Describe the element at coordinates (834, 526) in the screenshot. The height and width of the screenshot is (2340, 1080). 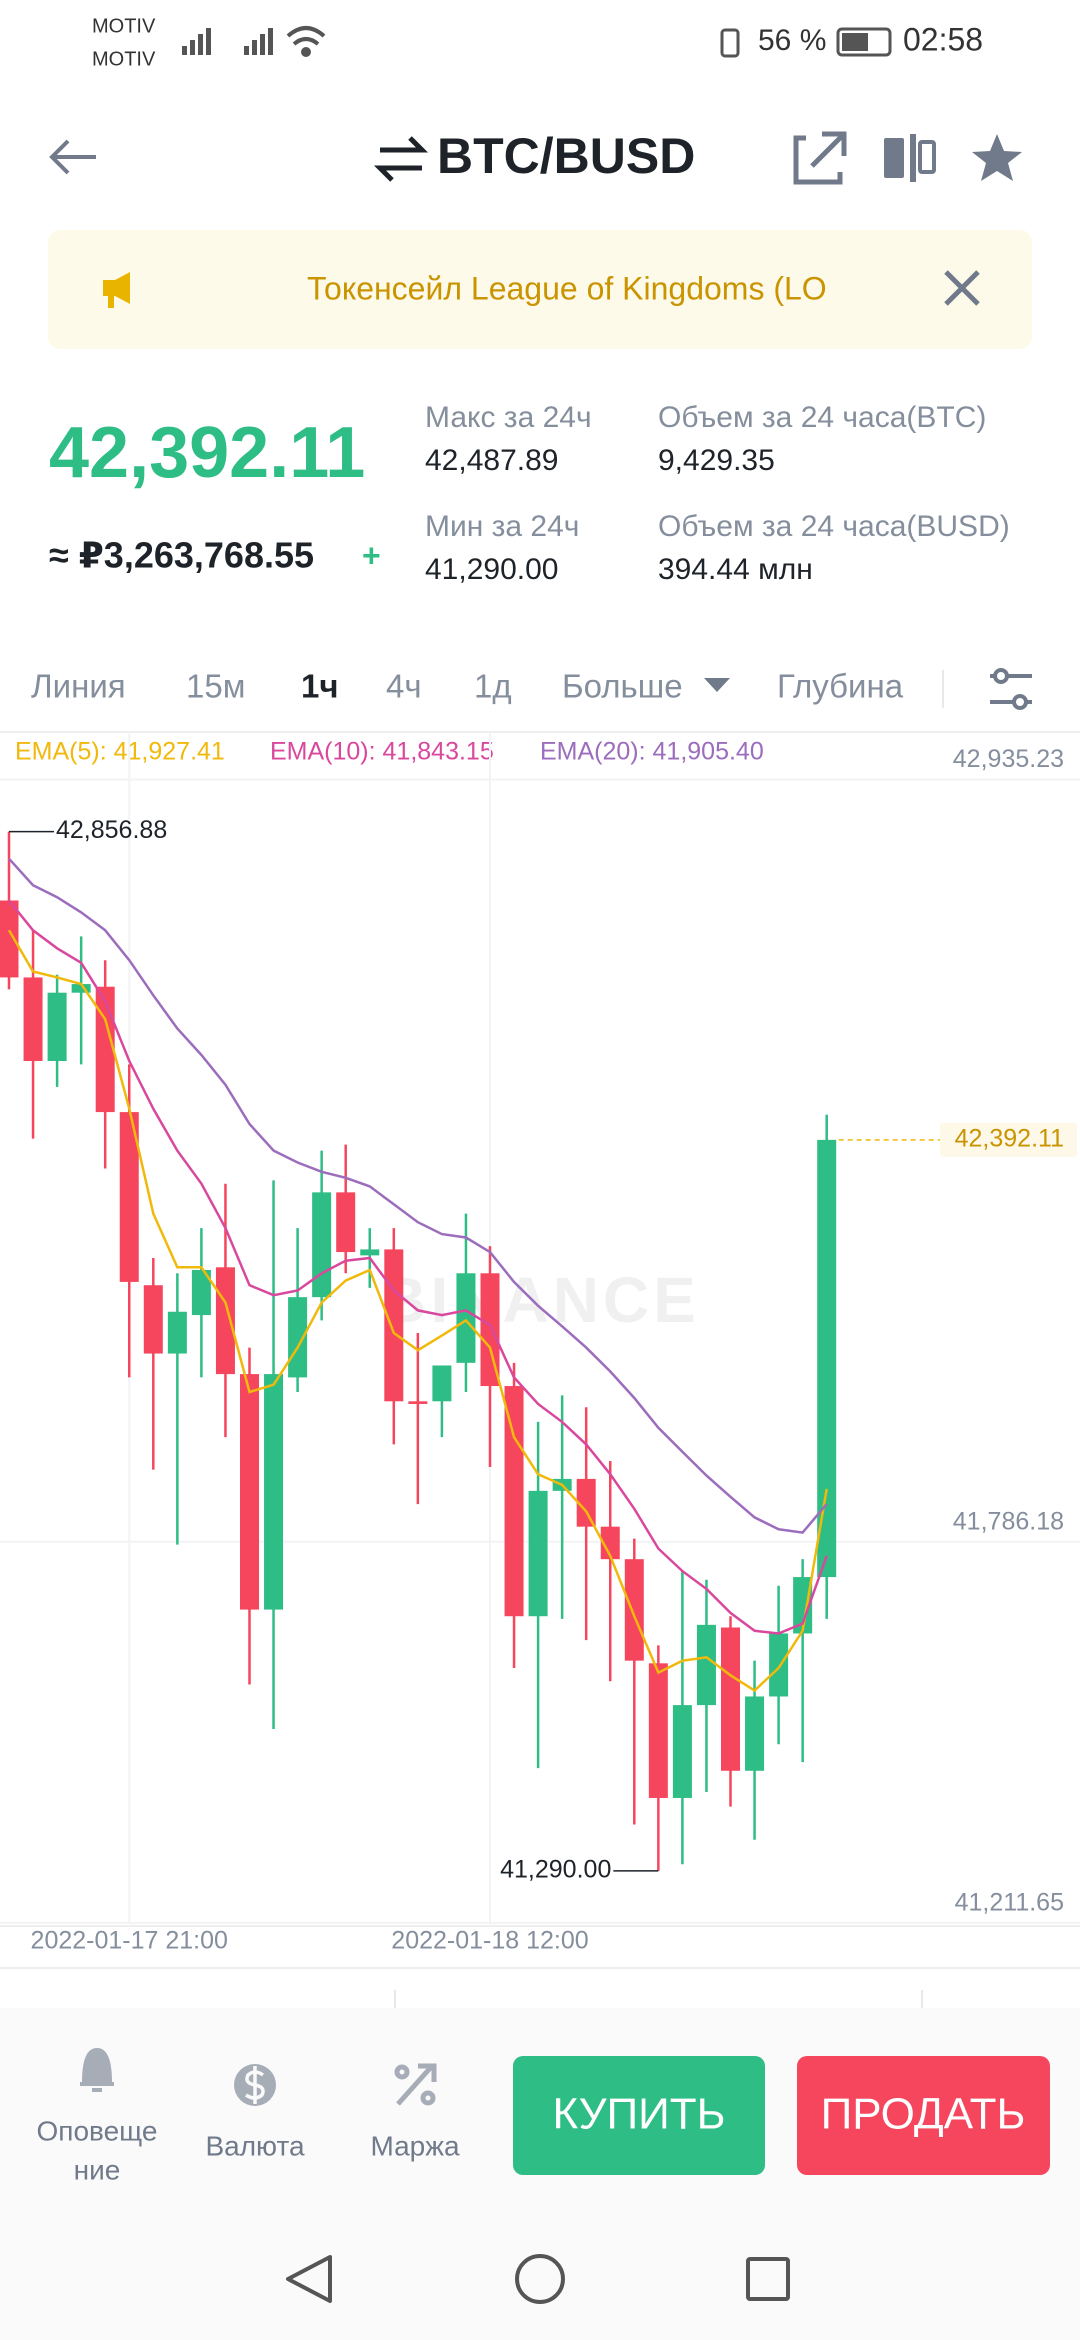
I see `stat-label: Объем за 24 часа(BUSD)` at that location.